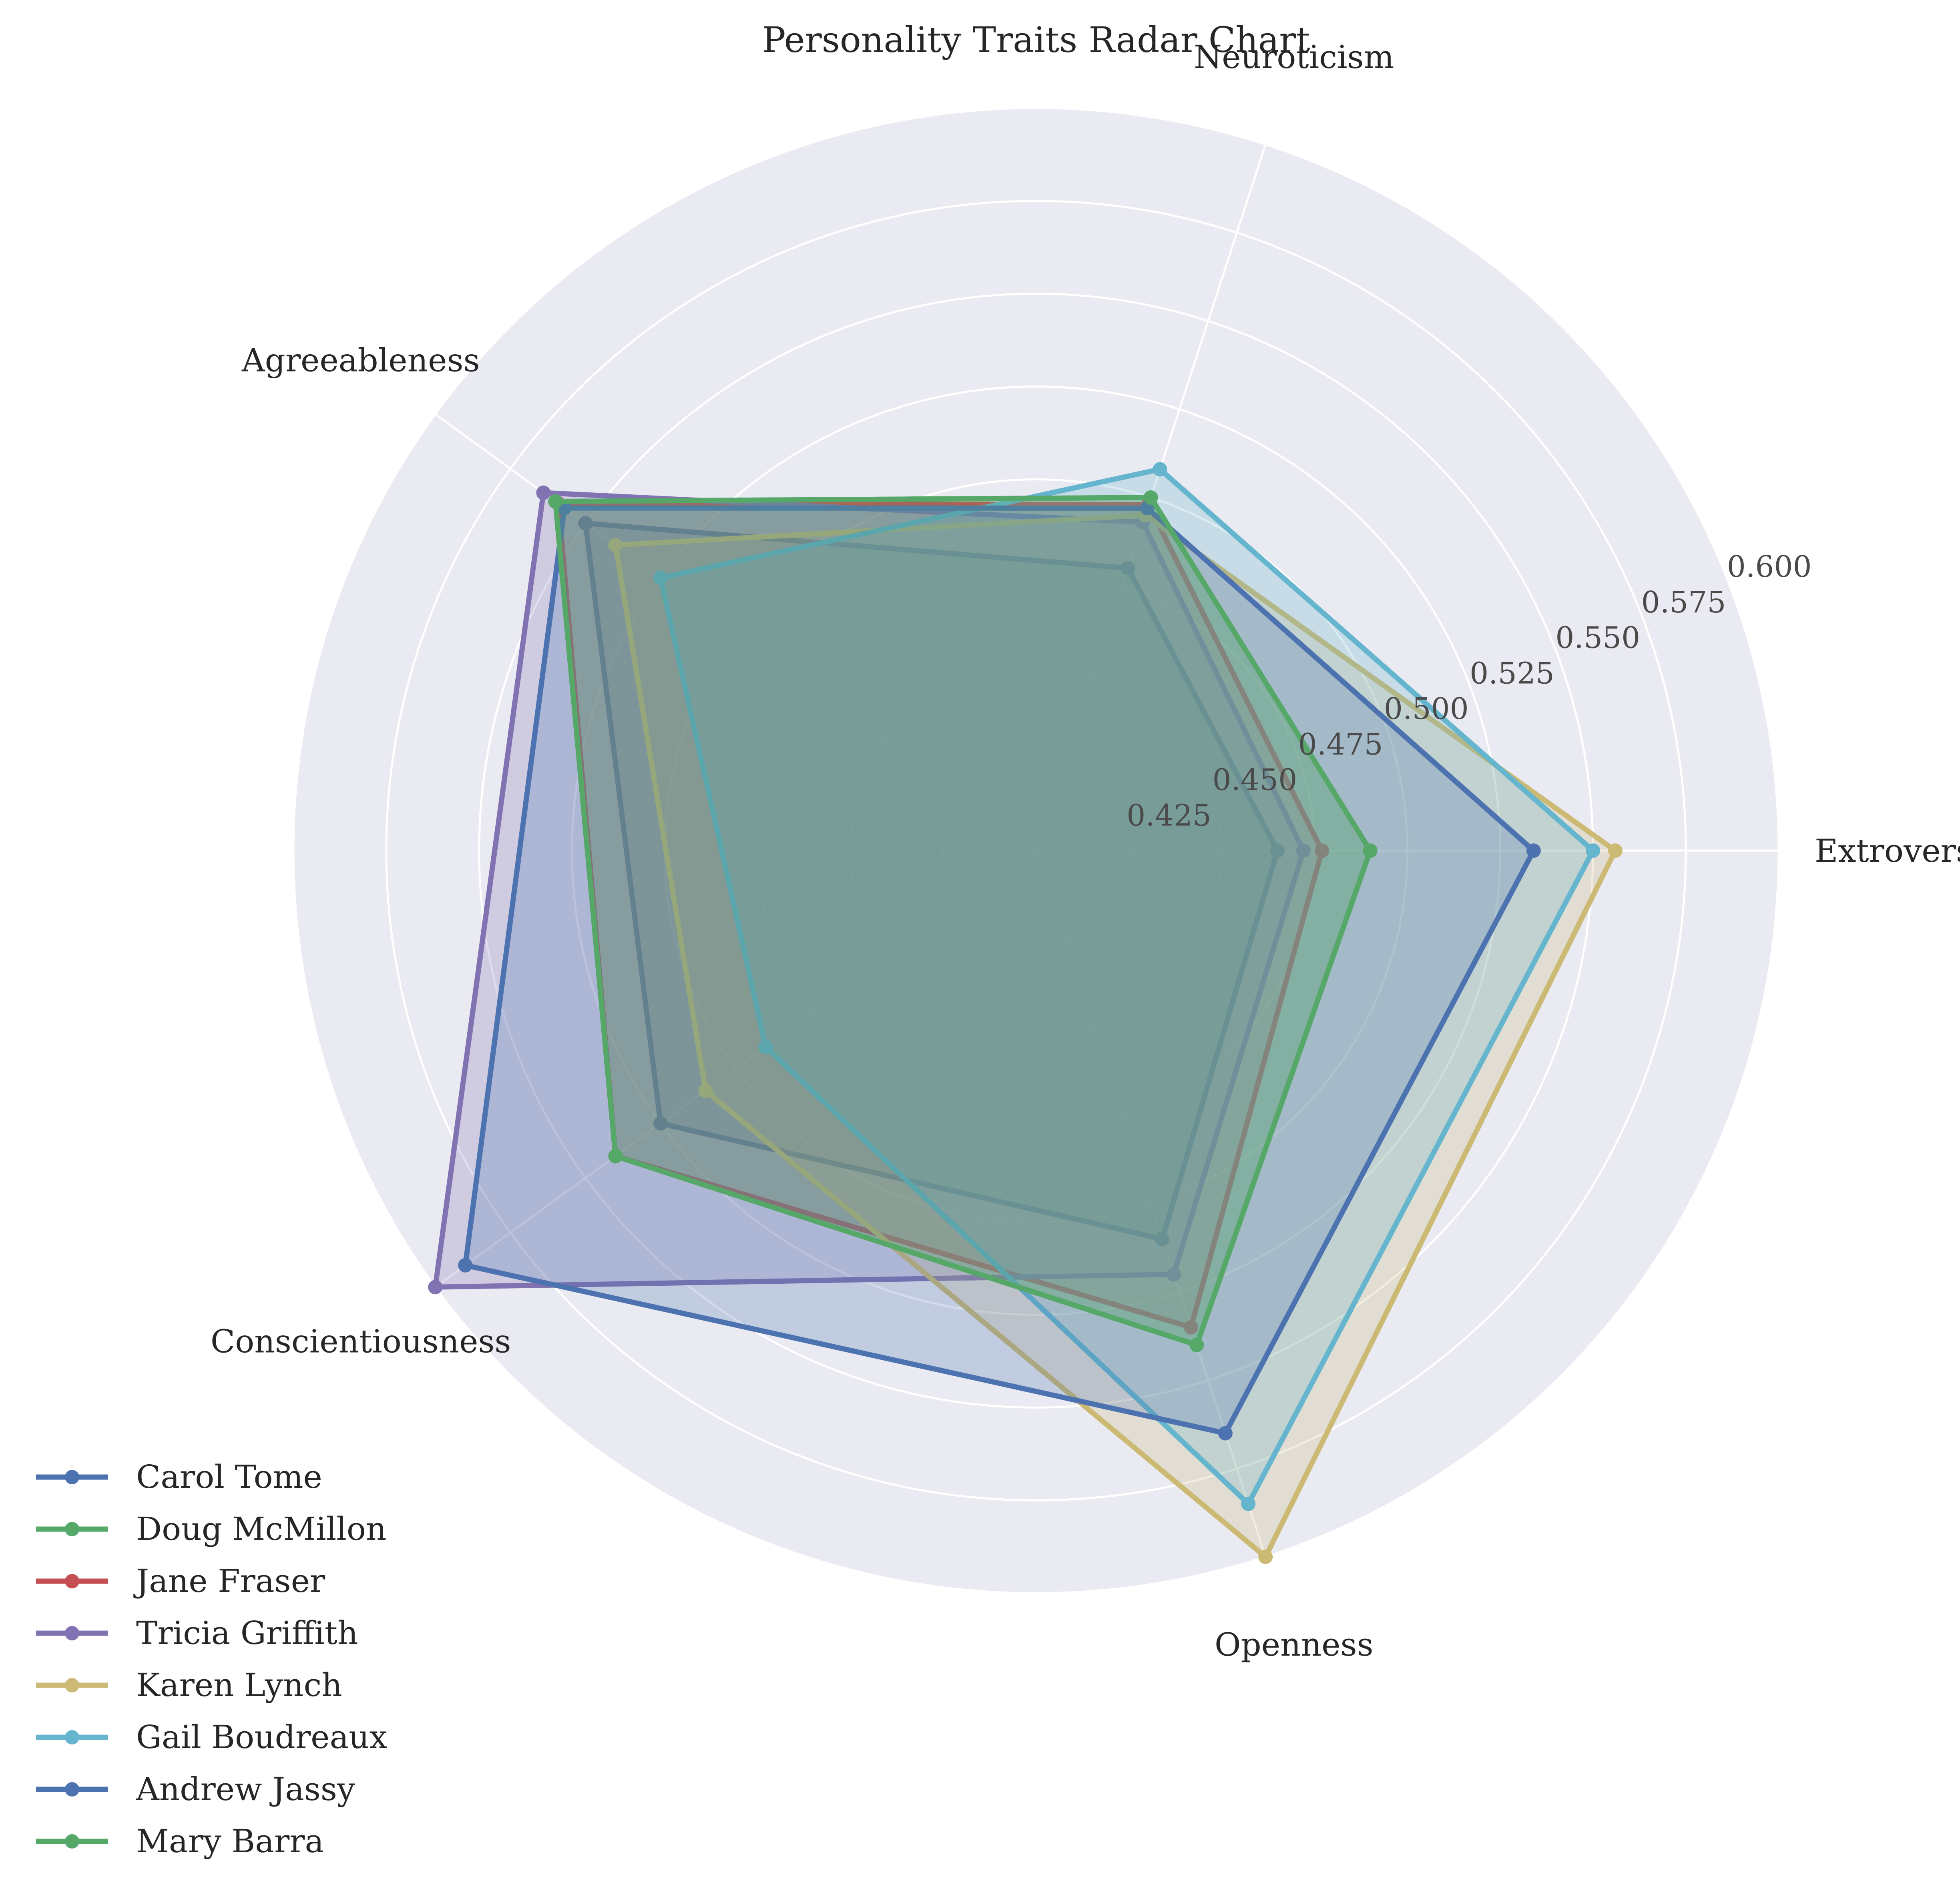 Image resolution: width=1960 pixels, height=1897 pixels. I want to click on series-line, so click(931, 881).